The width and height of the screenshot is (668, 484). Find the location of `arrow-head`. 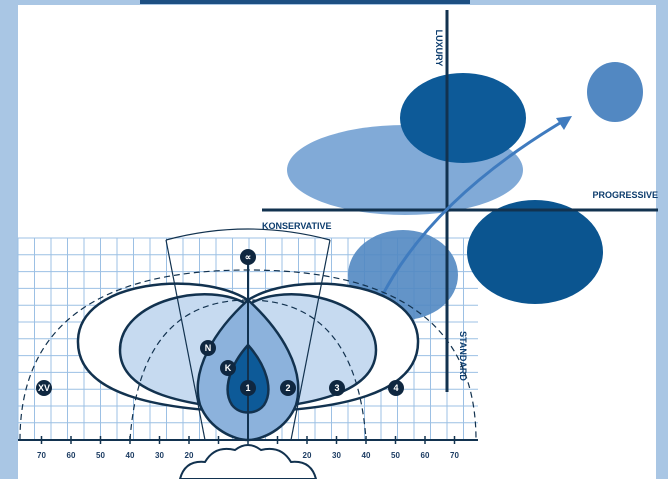

arrow-head is located at coordinates (564, 123).